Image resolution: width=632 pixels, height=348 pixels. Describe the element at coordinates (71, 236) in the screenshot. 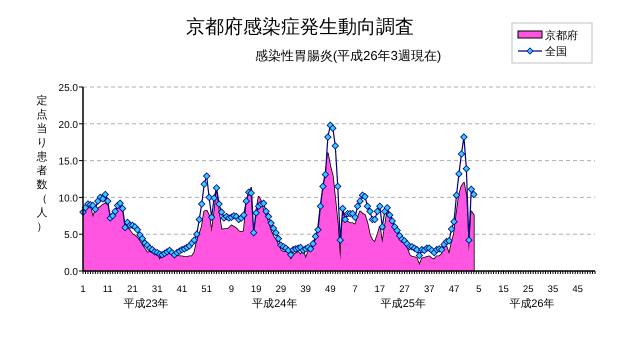

I see `y-tick-label: 5.0` at that location.